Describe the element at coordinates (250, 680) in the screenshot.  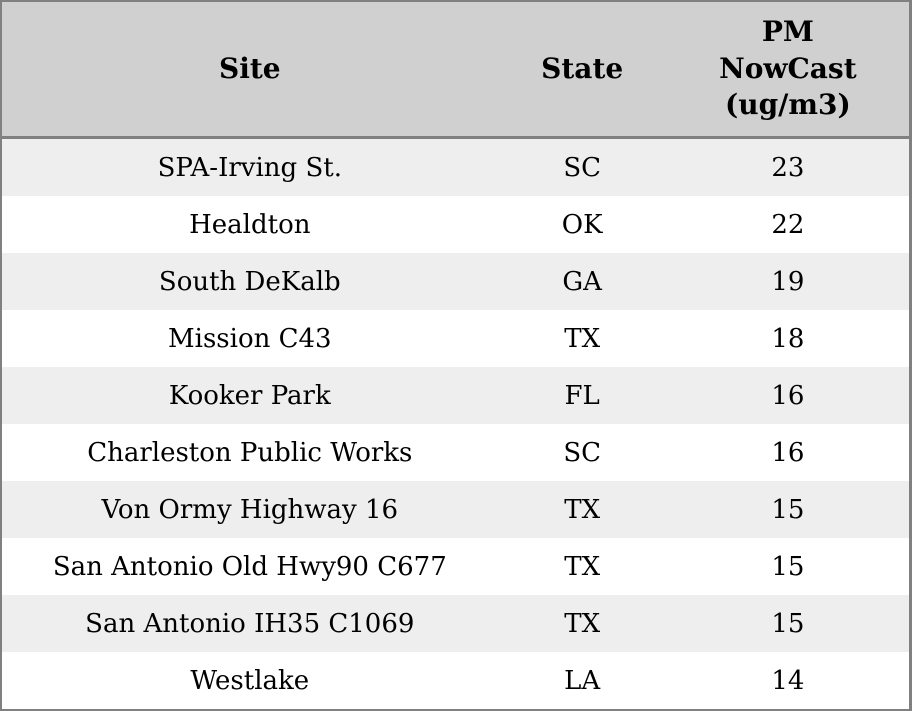
I see `site-cell: Westlake` at that location.